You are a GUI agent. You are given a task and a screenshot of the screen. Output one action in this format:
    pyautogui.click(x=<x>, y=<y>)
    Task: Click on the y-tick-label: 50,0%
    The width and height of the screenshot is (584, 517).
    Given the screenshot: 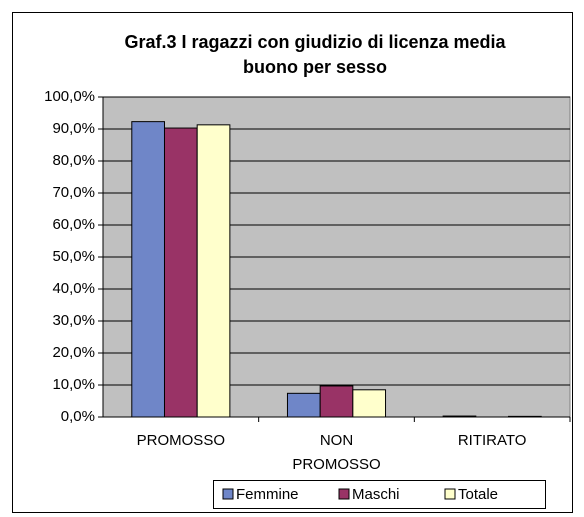 What is the action you would take?
    pyautogui.click(x=73, y=256)
    